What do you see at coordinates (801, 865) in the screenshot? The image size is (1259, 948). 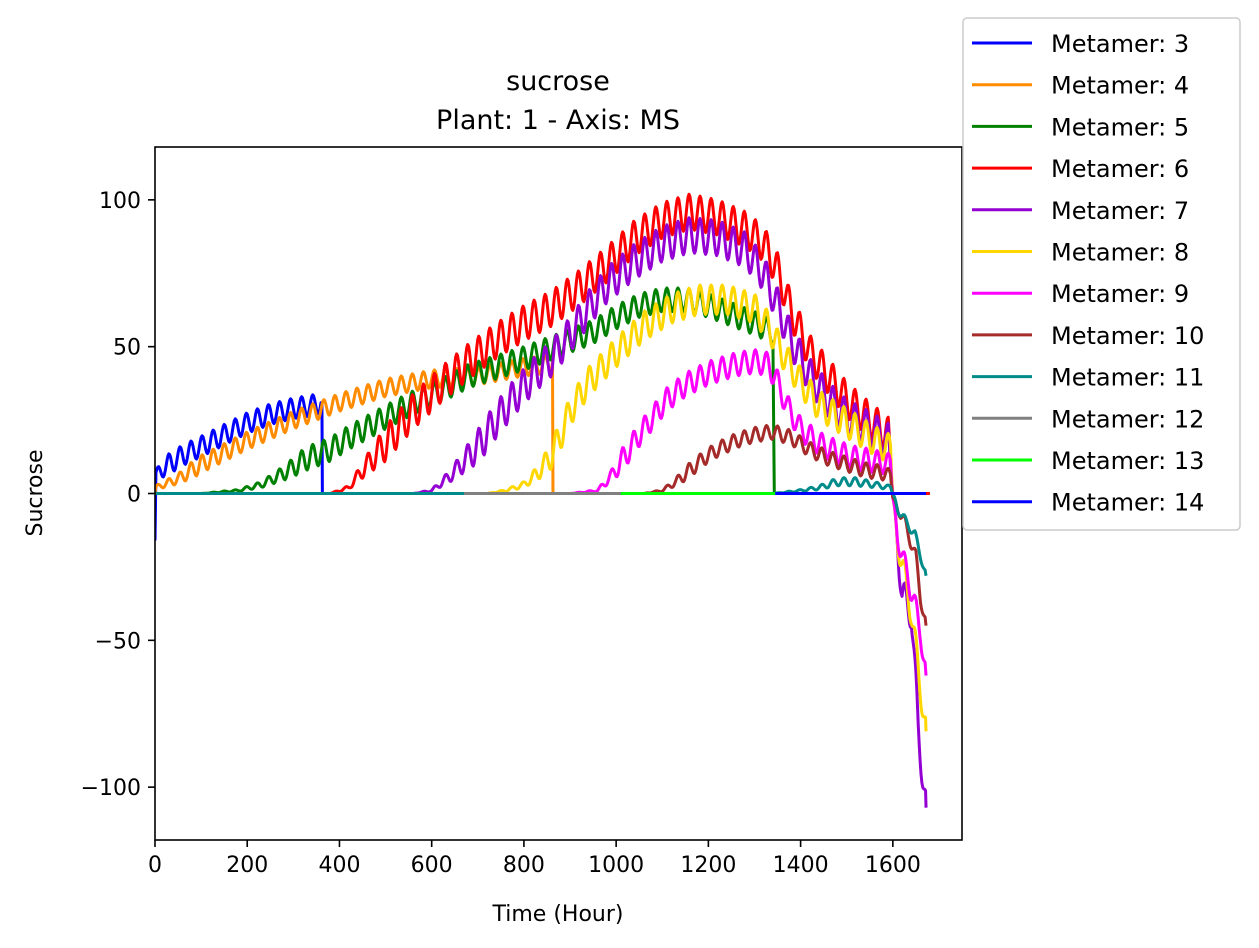 I see `x-tick-label: 1400` at bounding box center [801, 865].